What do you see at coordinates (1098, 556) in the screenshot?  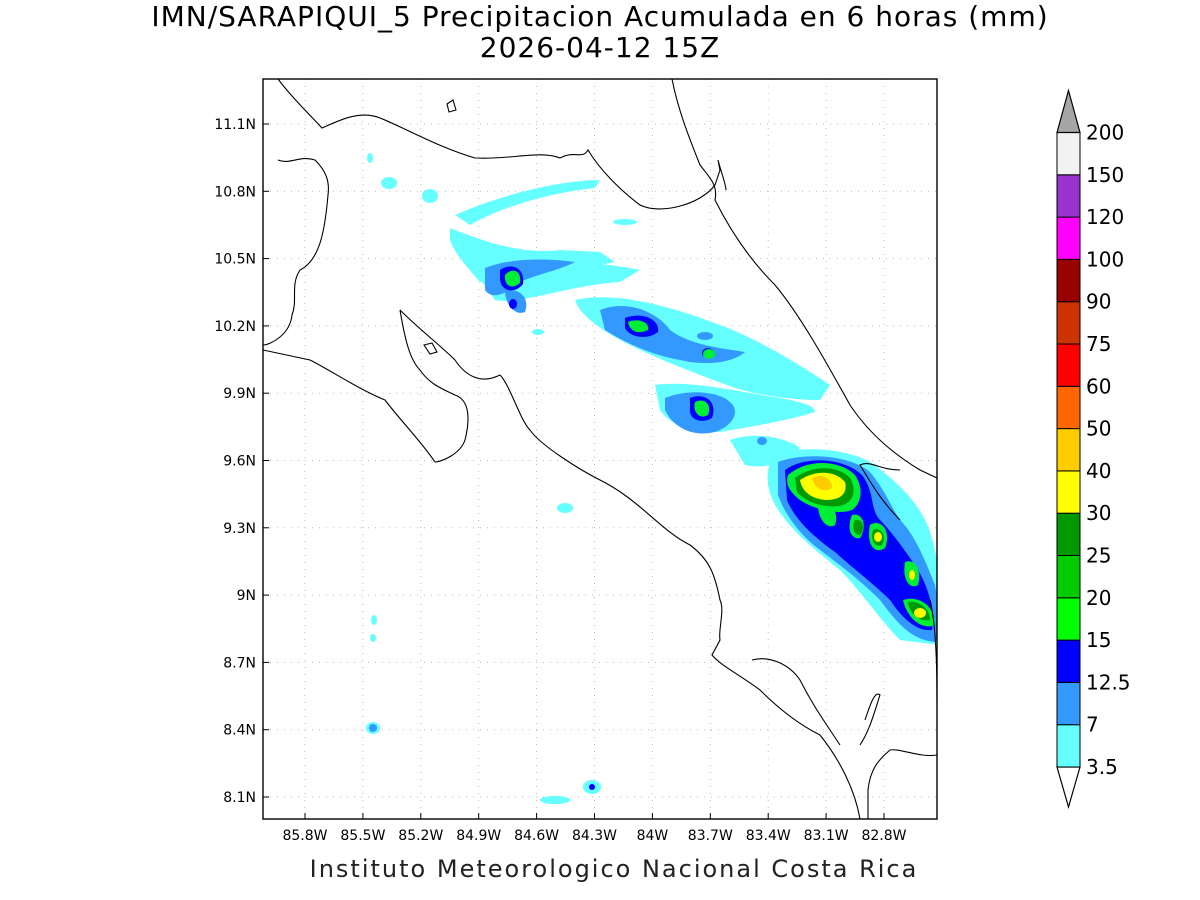 I see `colorbar-label: 25` at bounding box center [1098, 556].